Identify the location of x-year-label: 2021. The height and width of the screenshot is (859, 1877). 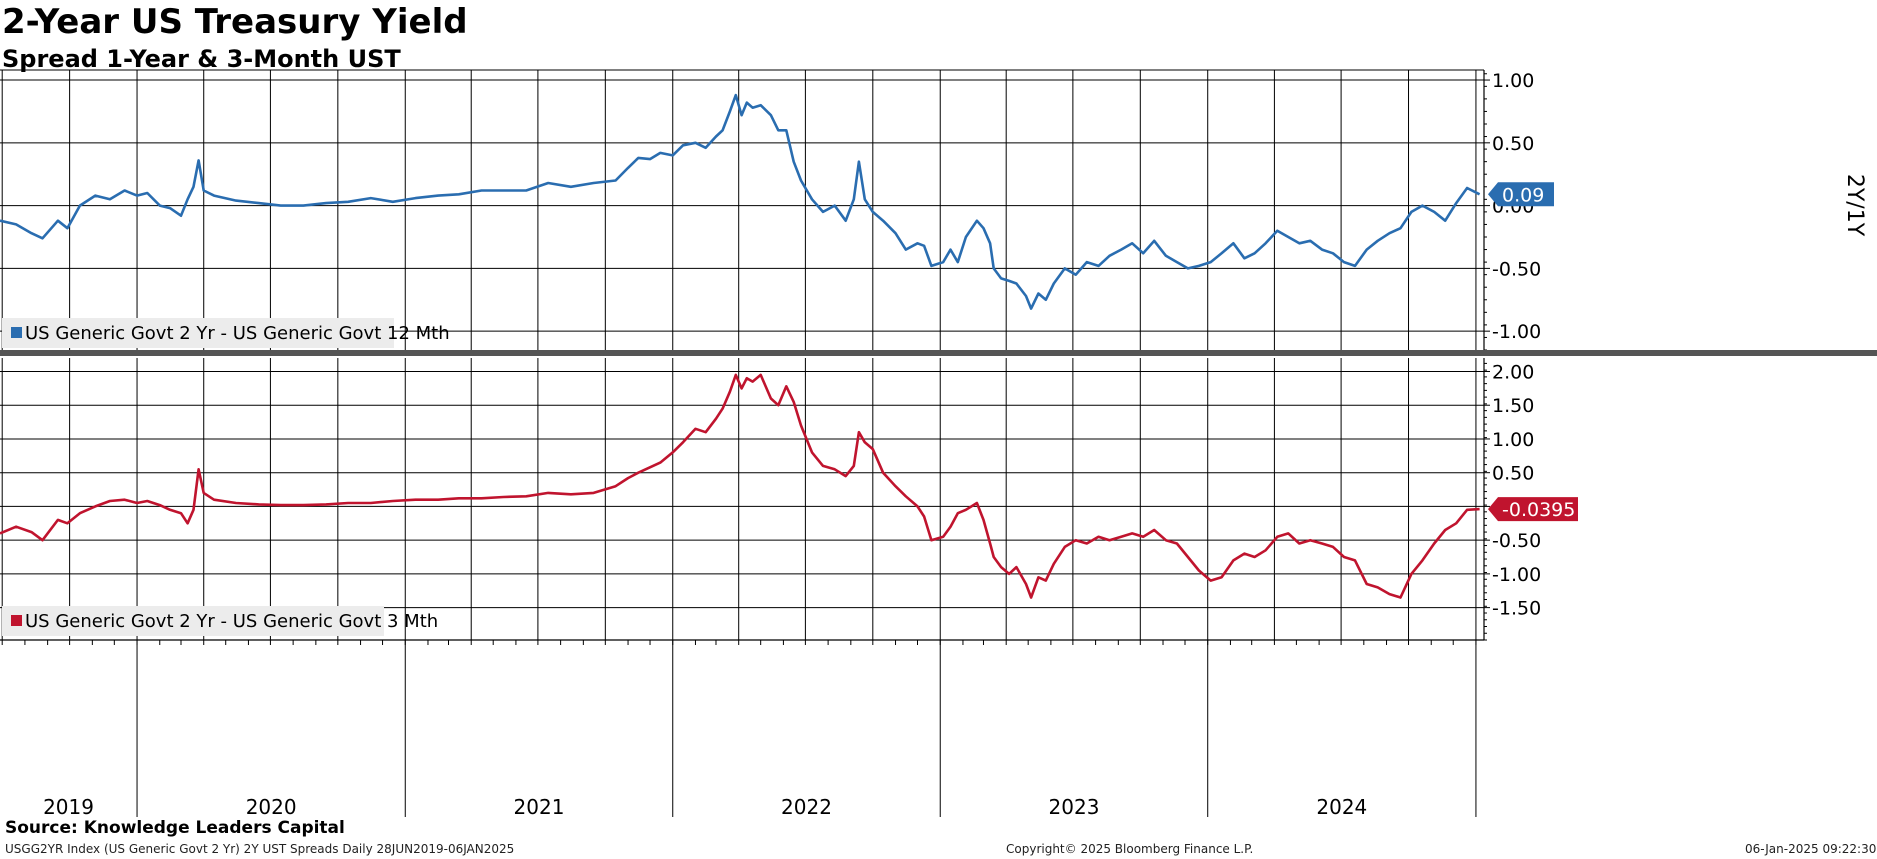
(539, 807).